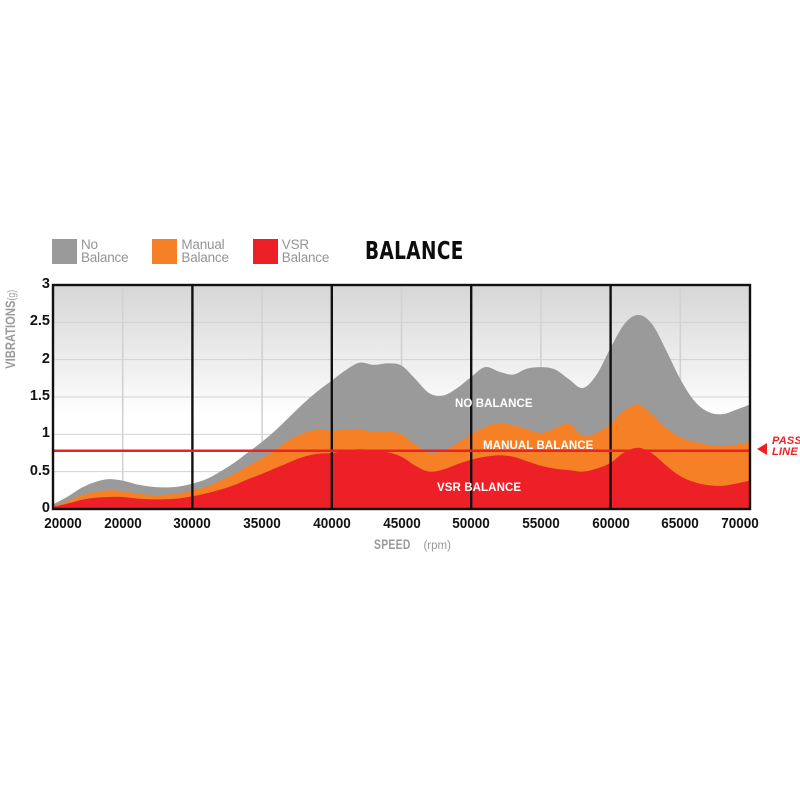 The height and width of the screenshot is (800, 800). What do you see at coordinates (64, 251) in the screenshot?
I see `legend-swatch-no-balance` at bounding box center [64, 251].